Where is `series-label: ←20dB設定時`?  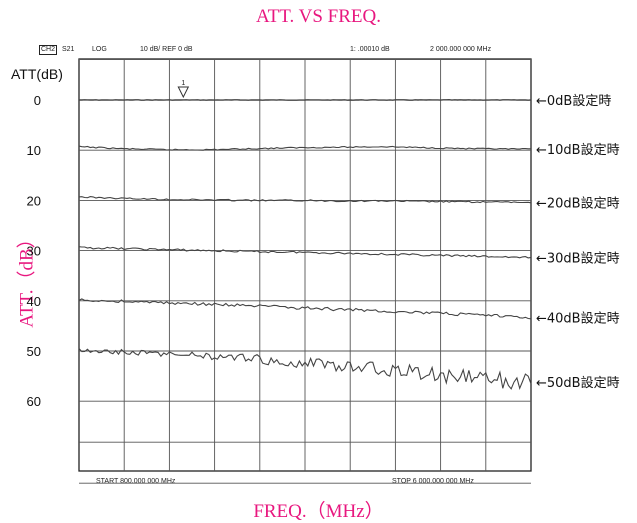
series-label: ←20dB設定時 is located at coordinates (578, 203).